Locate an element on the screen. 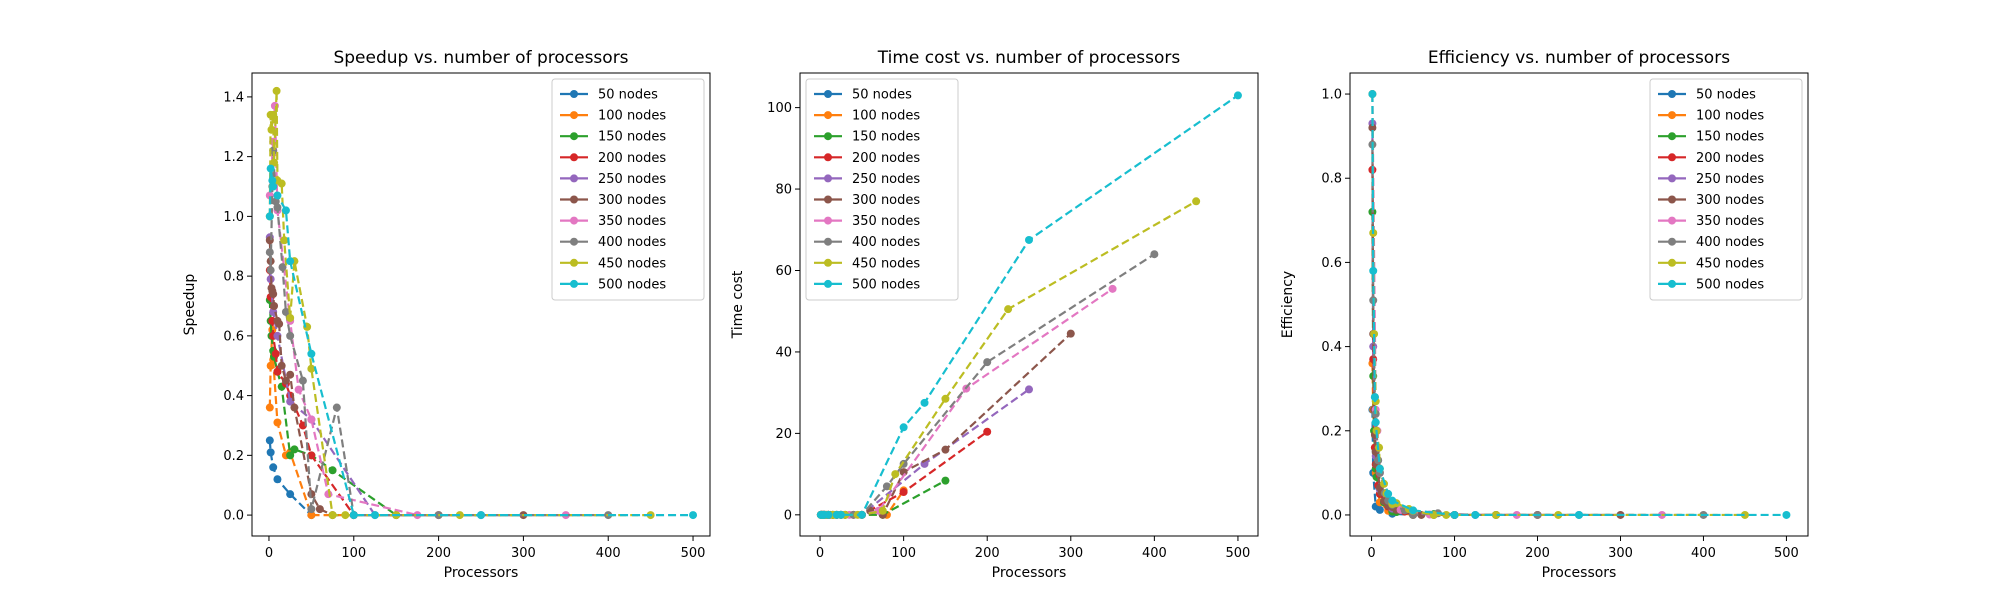  x-tick-label: 400 is located at coordinates (1703, 553).